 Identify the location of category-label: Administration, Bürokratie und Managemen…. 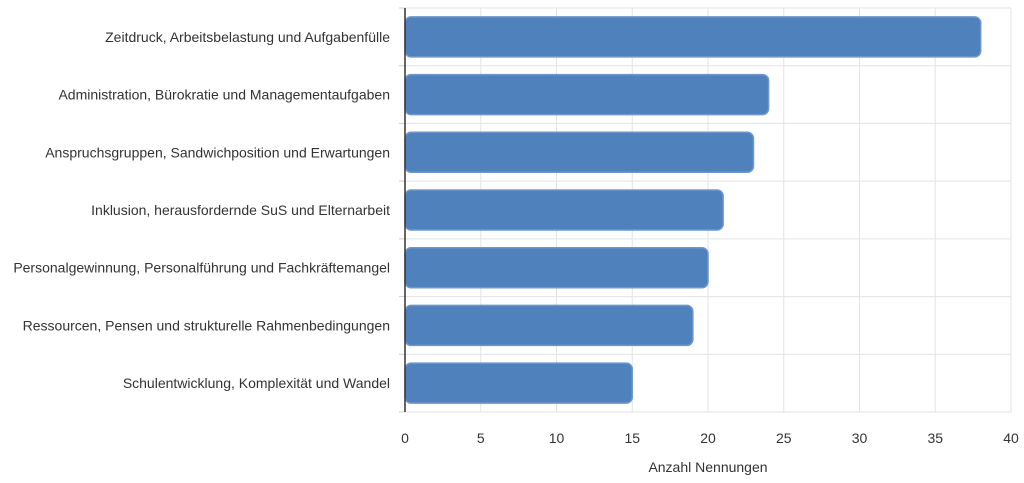
(224, 95).